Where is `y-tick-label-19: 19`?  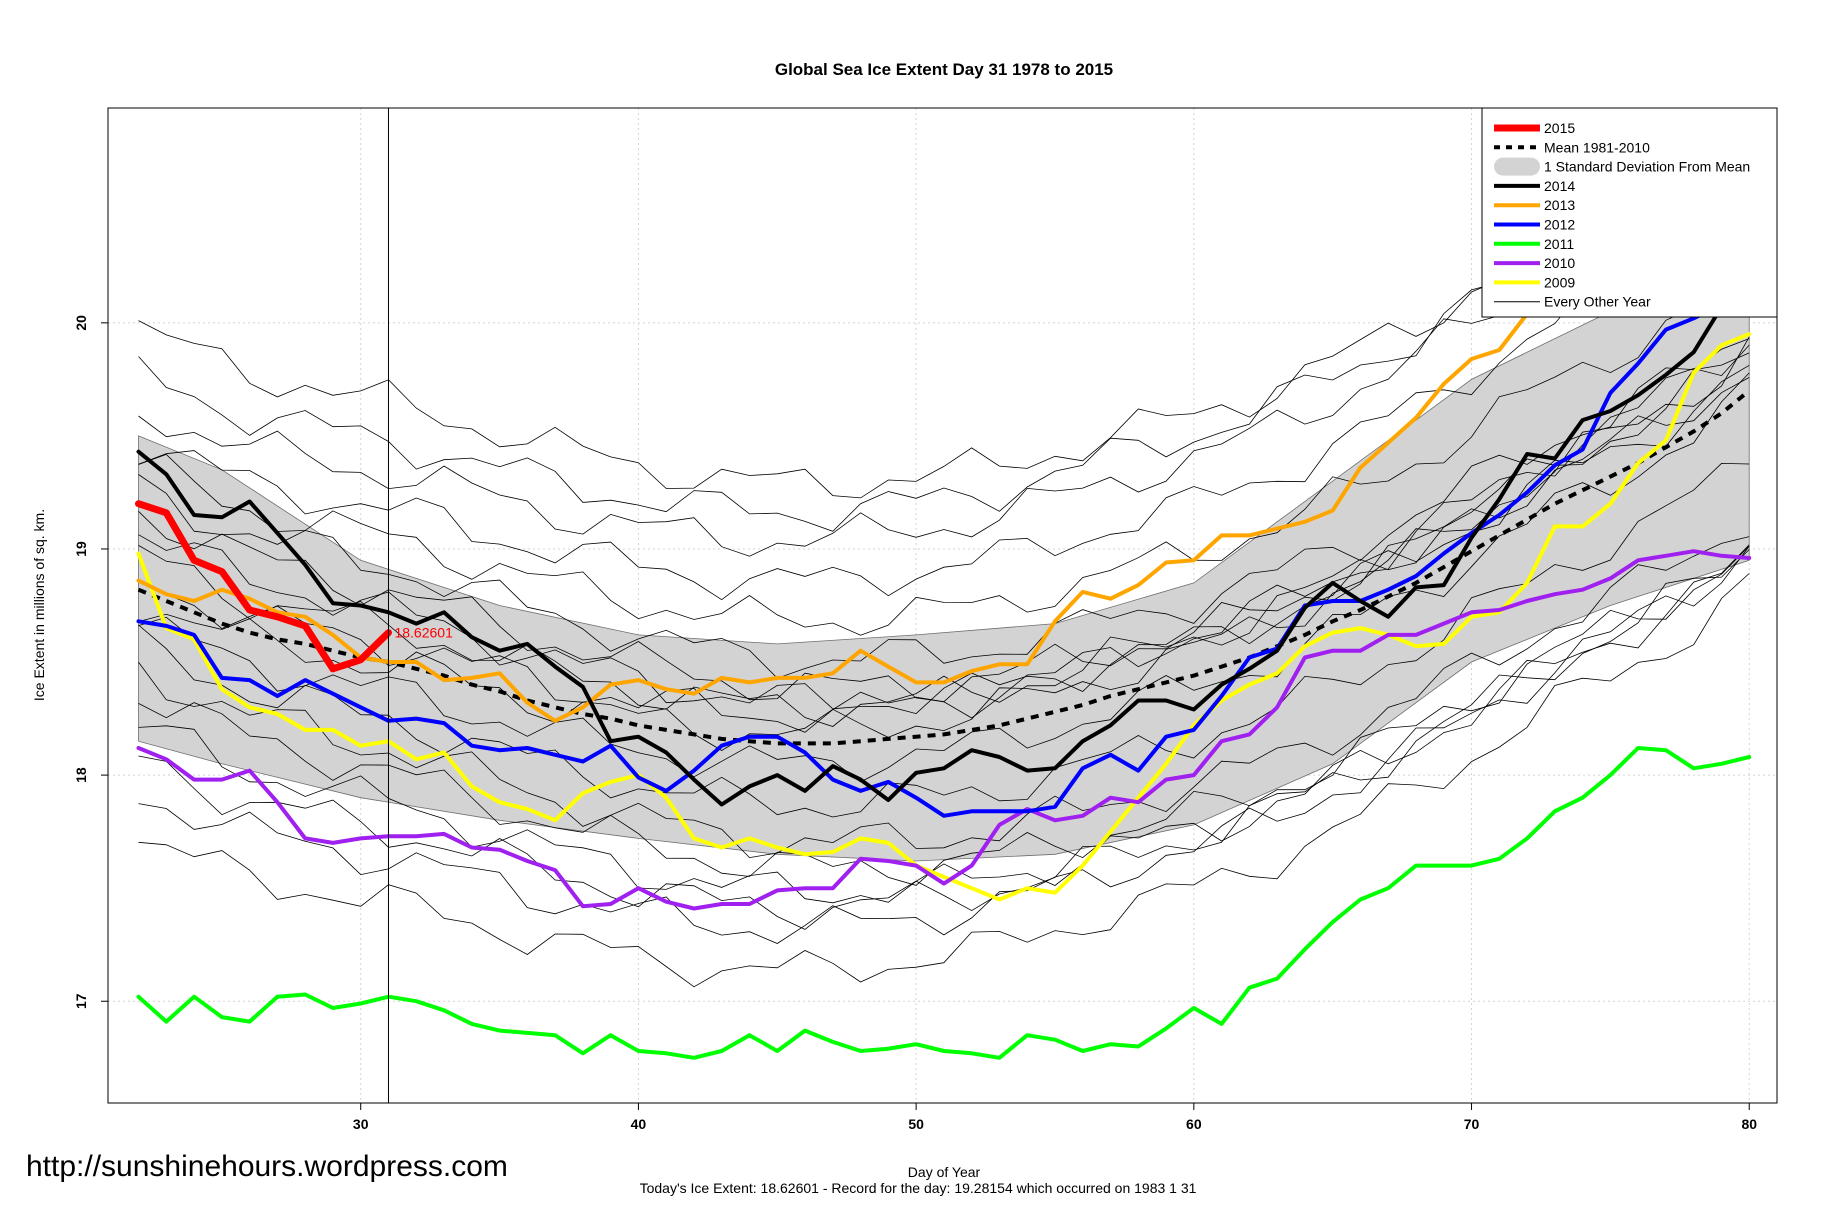
y-tick-label-19: 19 is located at coordinates (81, 549).